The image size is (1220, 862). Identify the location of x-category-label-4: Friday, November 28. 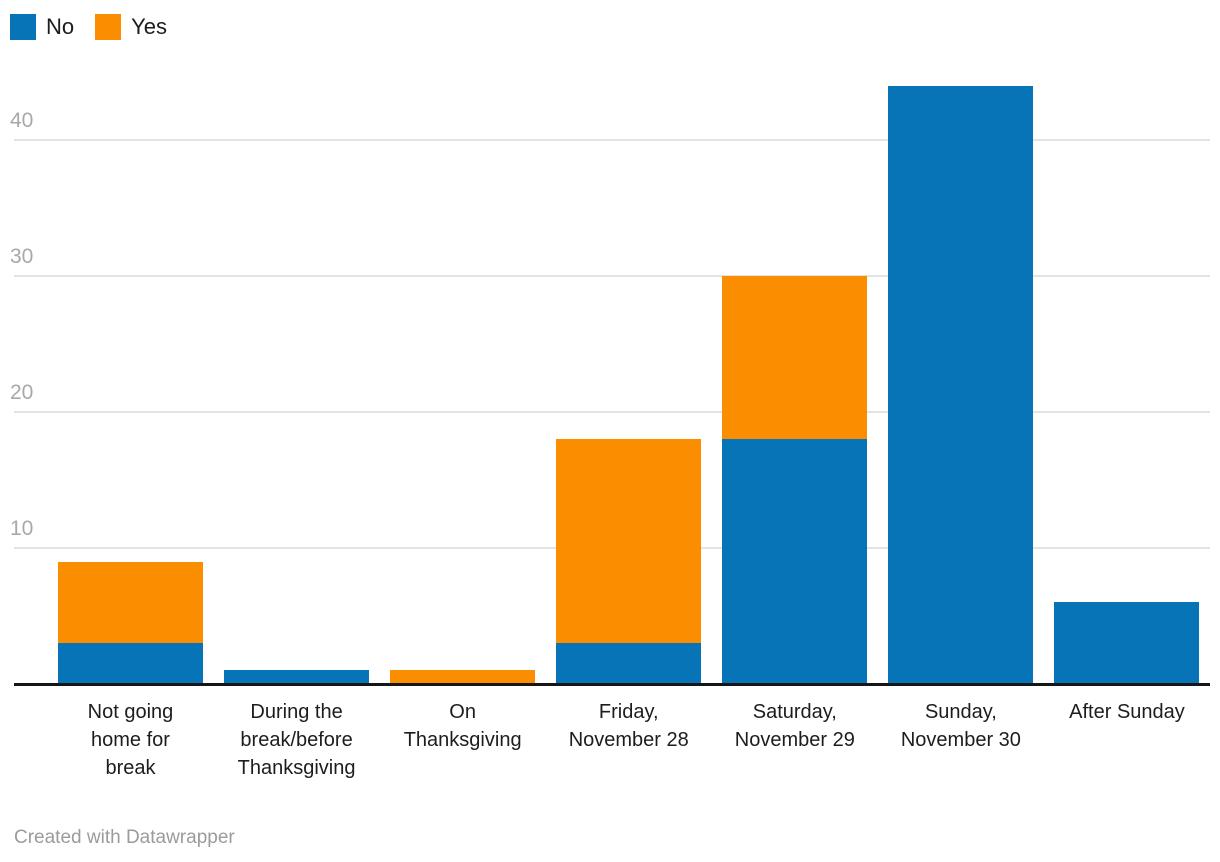
(628, 726).